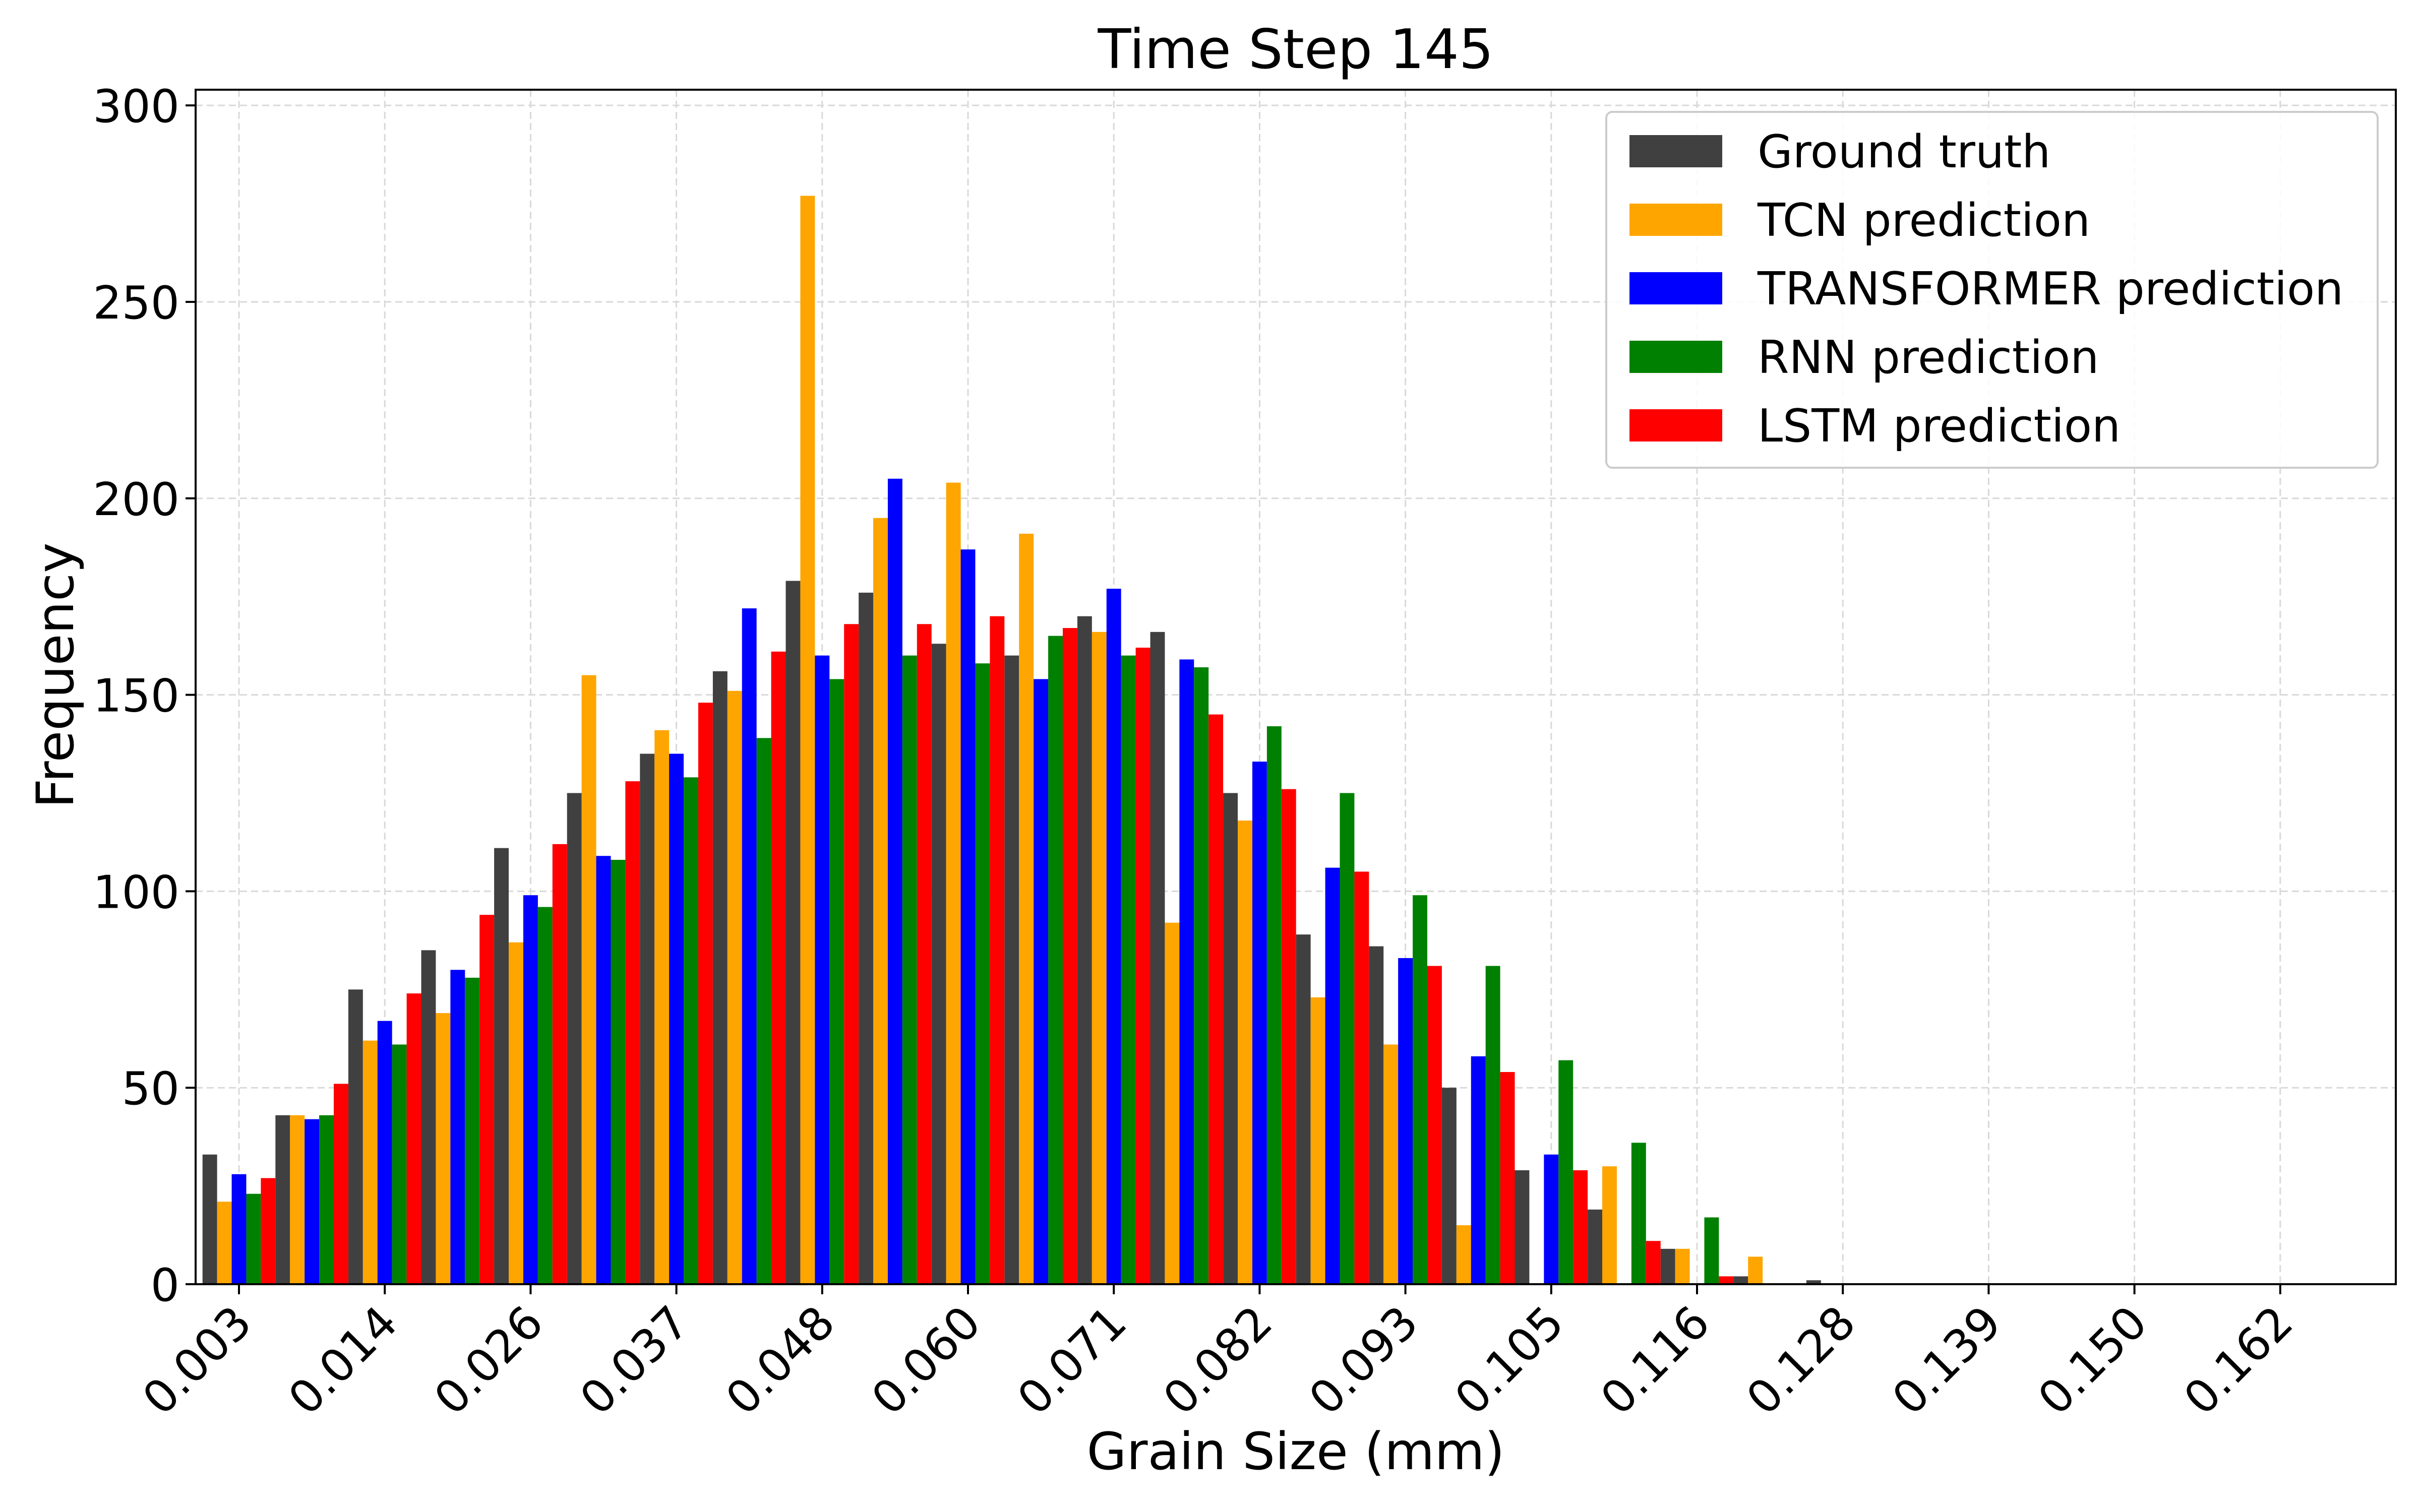  I want to click on legend-label: TCN prediction, so click(1923, 220).